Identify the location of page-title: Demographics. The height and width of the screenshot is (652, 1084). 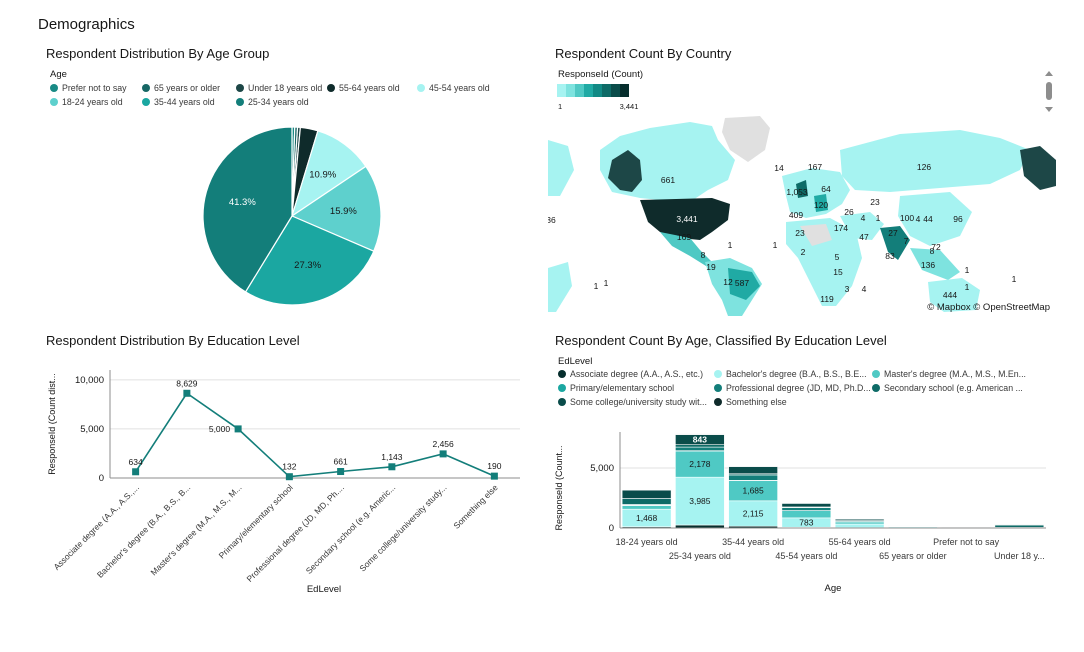
(86, 24).